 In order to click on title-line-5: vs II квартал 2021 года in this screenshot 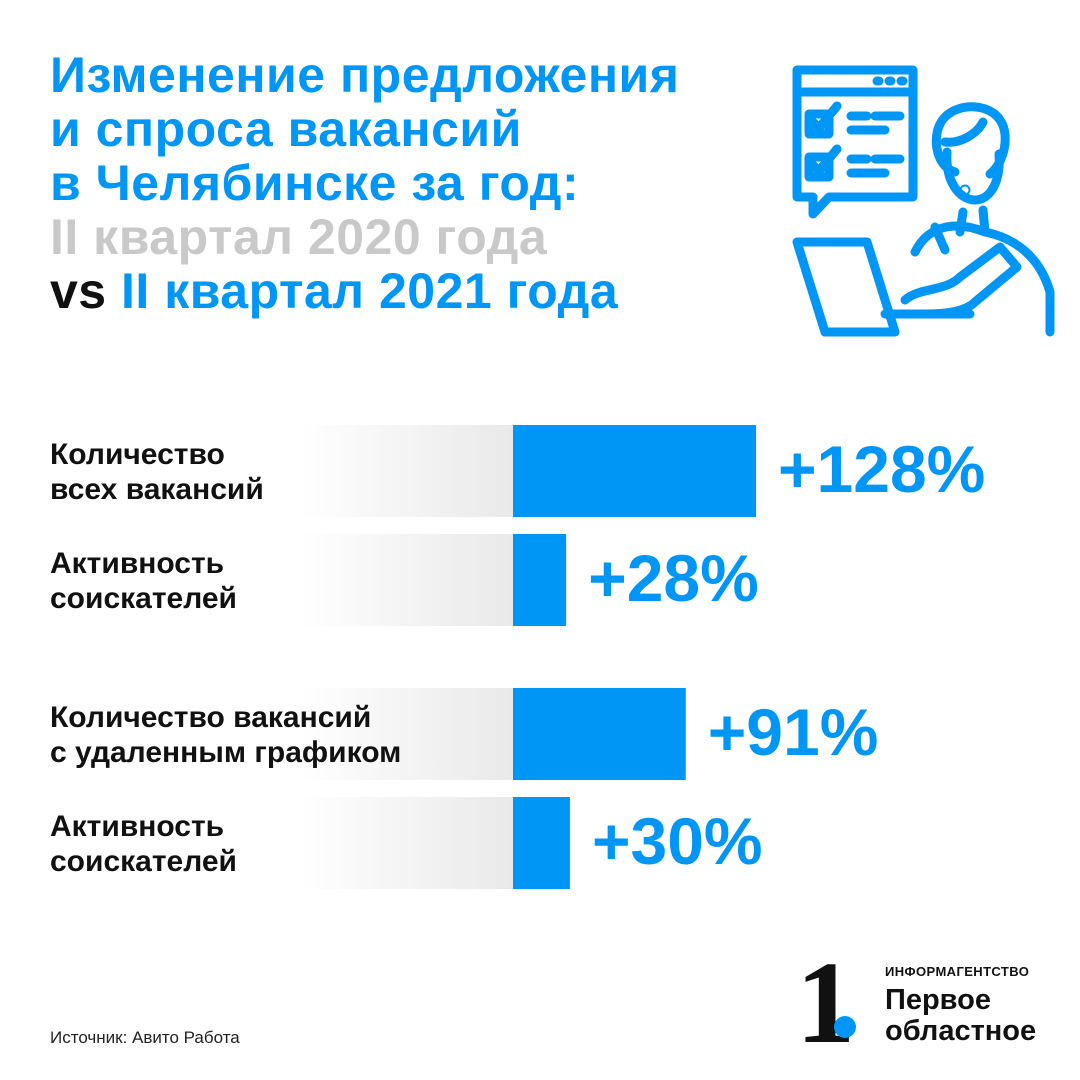, I will do `click(364, 291)`.